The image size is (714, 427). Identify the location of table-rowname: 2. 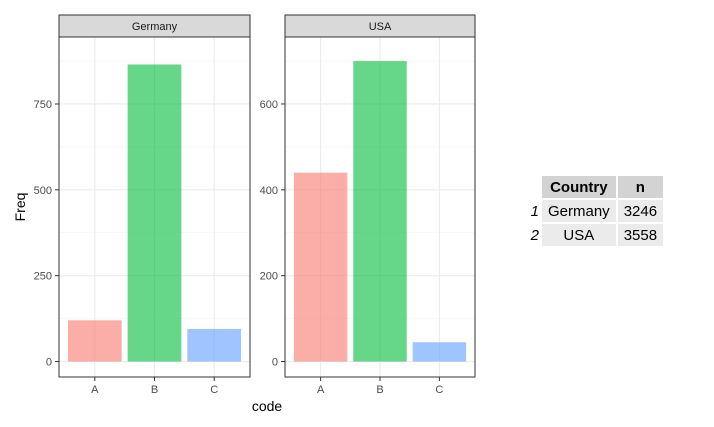
(534, 235).